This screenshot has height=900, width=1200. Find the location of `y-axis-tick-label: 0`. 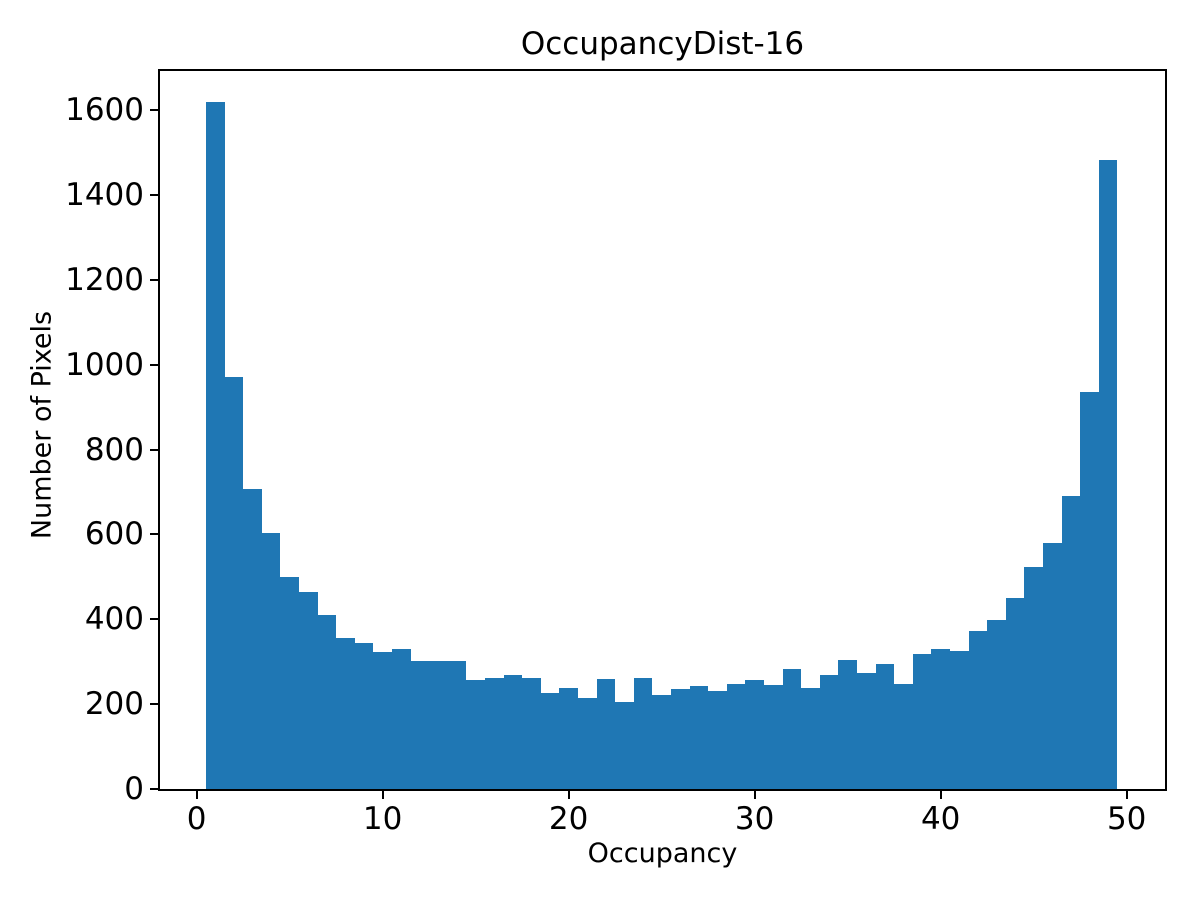

y-axis-tick-label: 0 is located at coordinates (134, 789).